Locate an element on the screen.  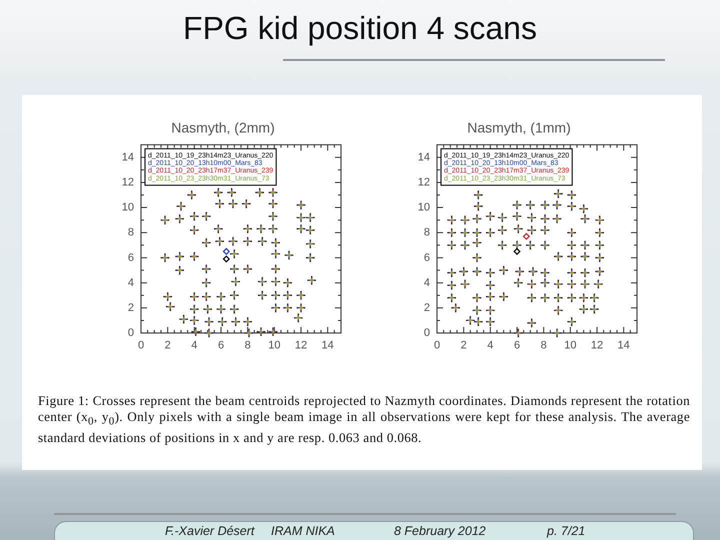
chart-title: Nasmyth, (1mm) is located at coordinates (519, 127).